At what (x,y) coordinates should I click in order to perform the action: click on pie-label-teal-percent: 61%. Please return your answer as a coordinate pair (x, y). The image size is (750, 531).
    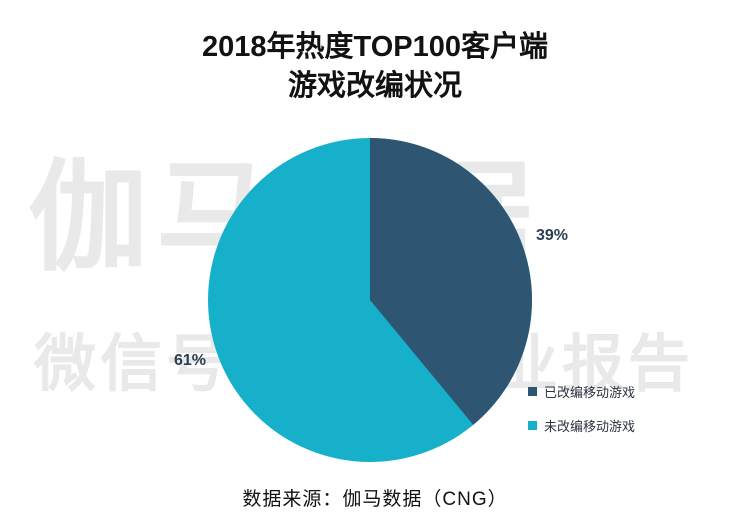
    Looking at the image, I should click on (190, 360).